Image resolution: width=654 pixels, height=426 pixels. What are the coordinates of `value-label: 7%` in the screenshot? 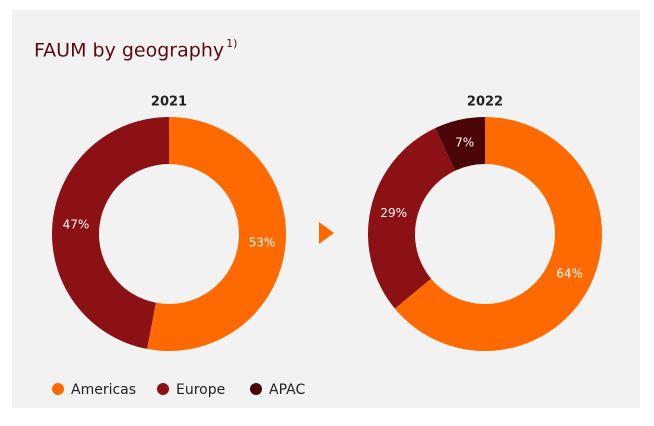 It's located at (464, 142).